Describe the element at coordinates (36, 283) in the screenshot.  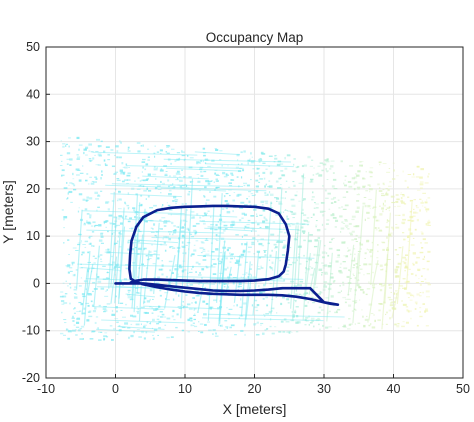
I see `y-tick-label: 0` at that location.